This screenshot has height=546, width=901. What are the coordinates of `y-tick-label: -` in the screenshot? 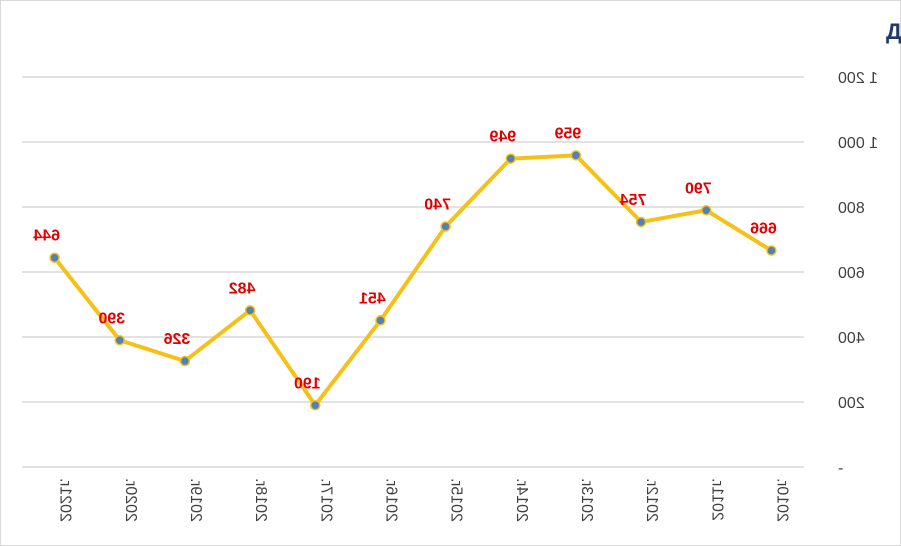 It's located at (840, 468).